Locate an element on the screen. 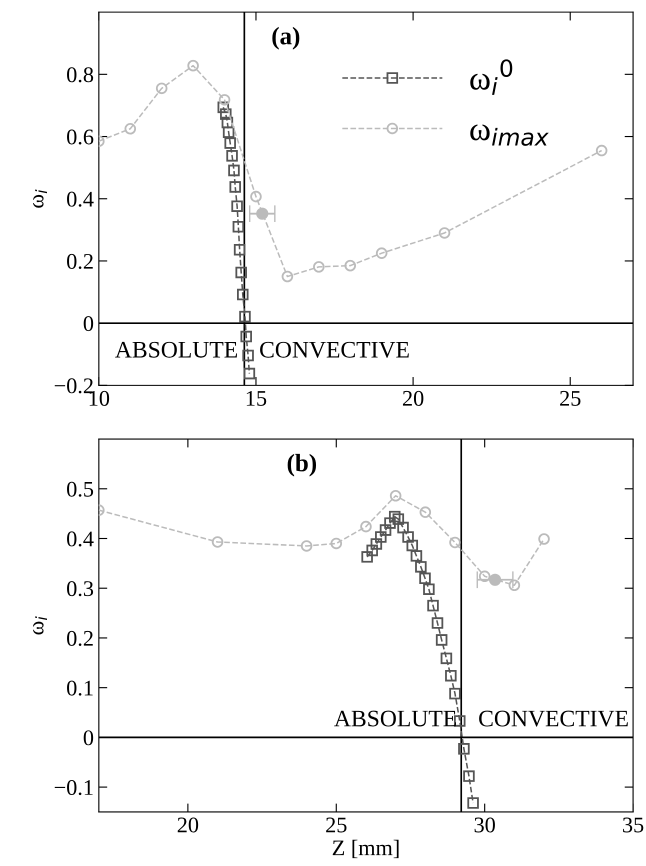 The height and width of the screenshot is (866, 646). y-tick-label: 0.8 is located at coordinates (80, 74).